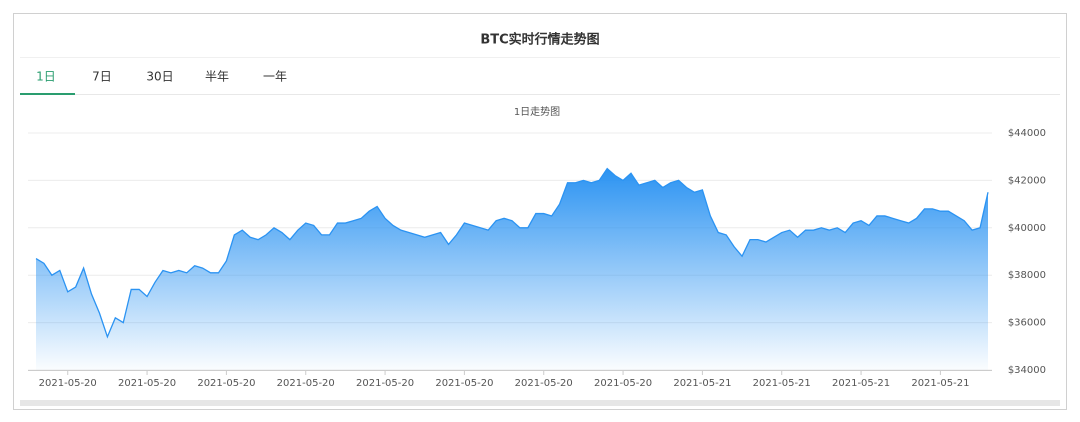 Image resolution: width=1080 pixels, height=422 pixels. I want to click on y-tick-label: $42000, so click(1027, 180).